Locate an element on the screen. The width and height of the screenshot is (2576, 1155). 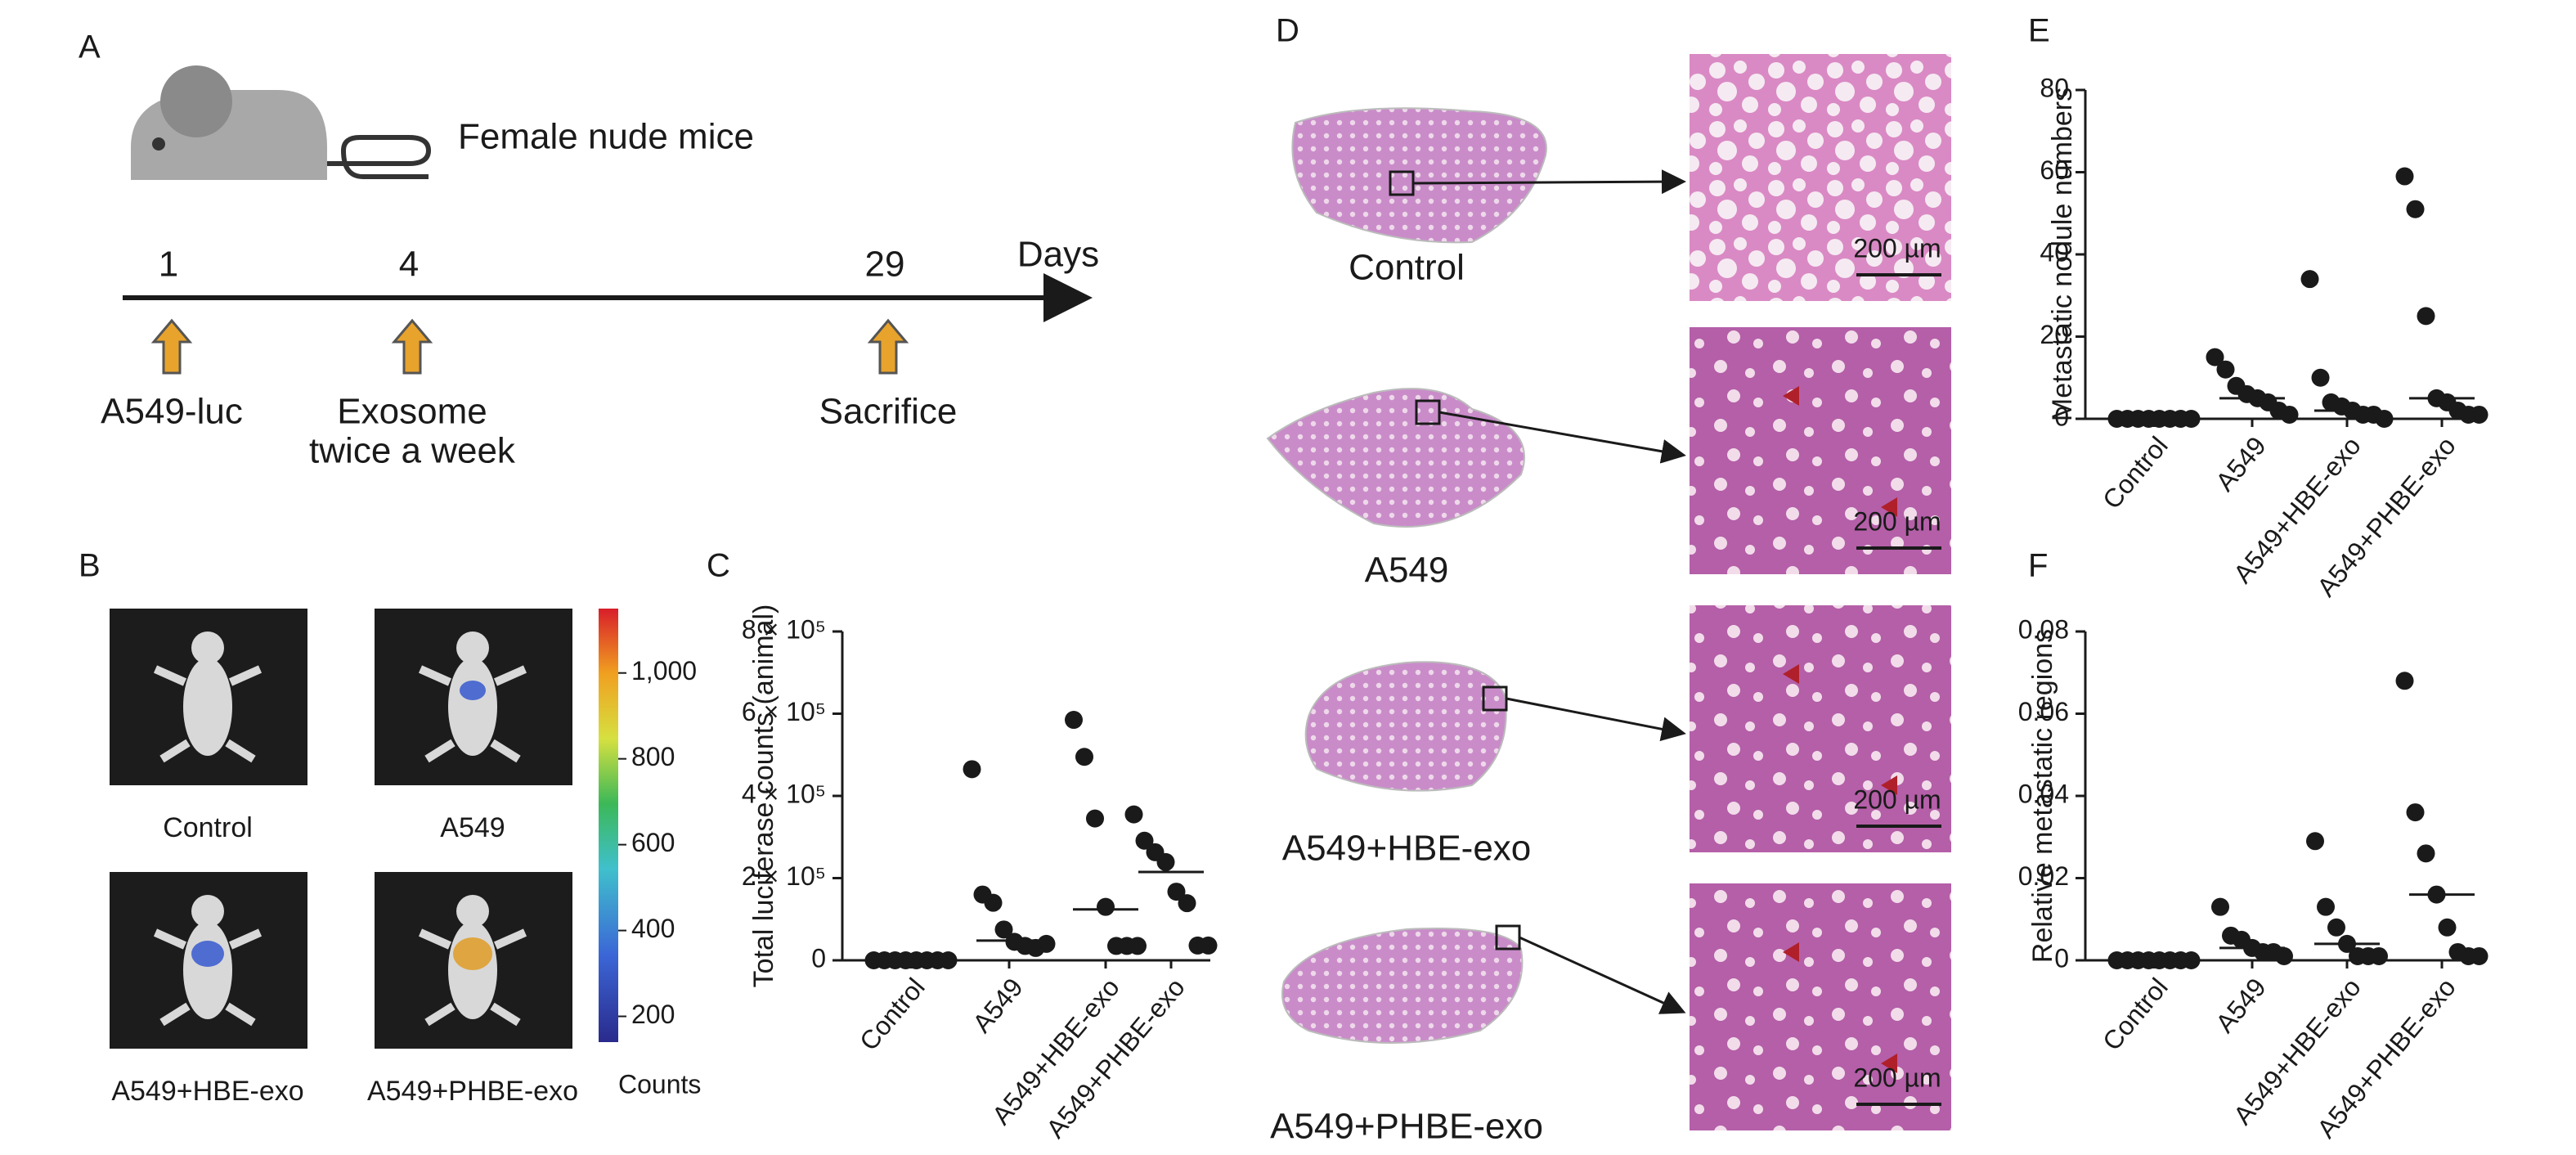
group-label: A549+PHBE-exo is located at coordinates (1406, 1127).